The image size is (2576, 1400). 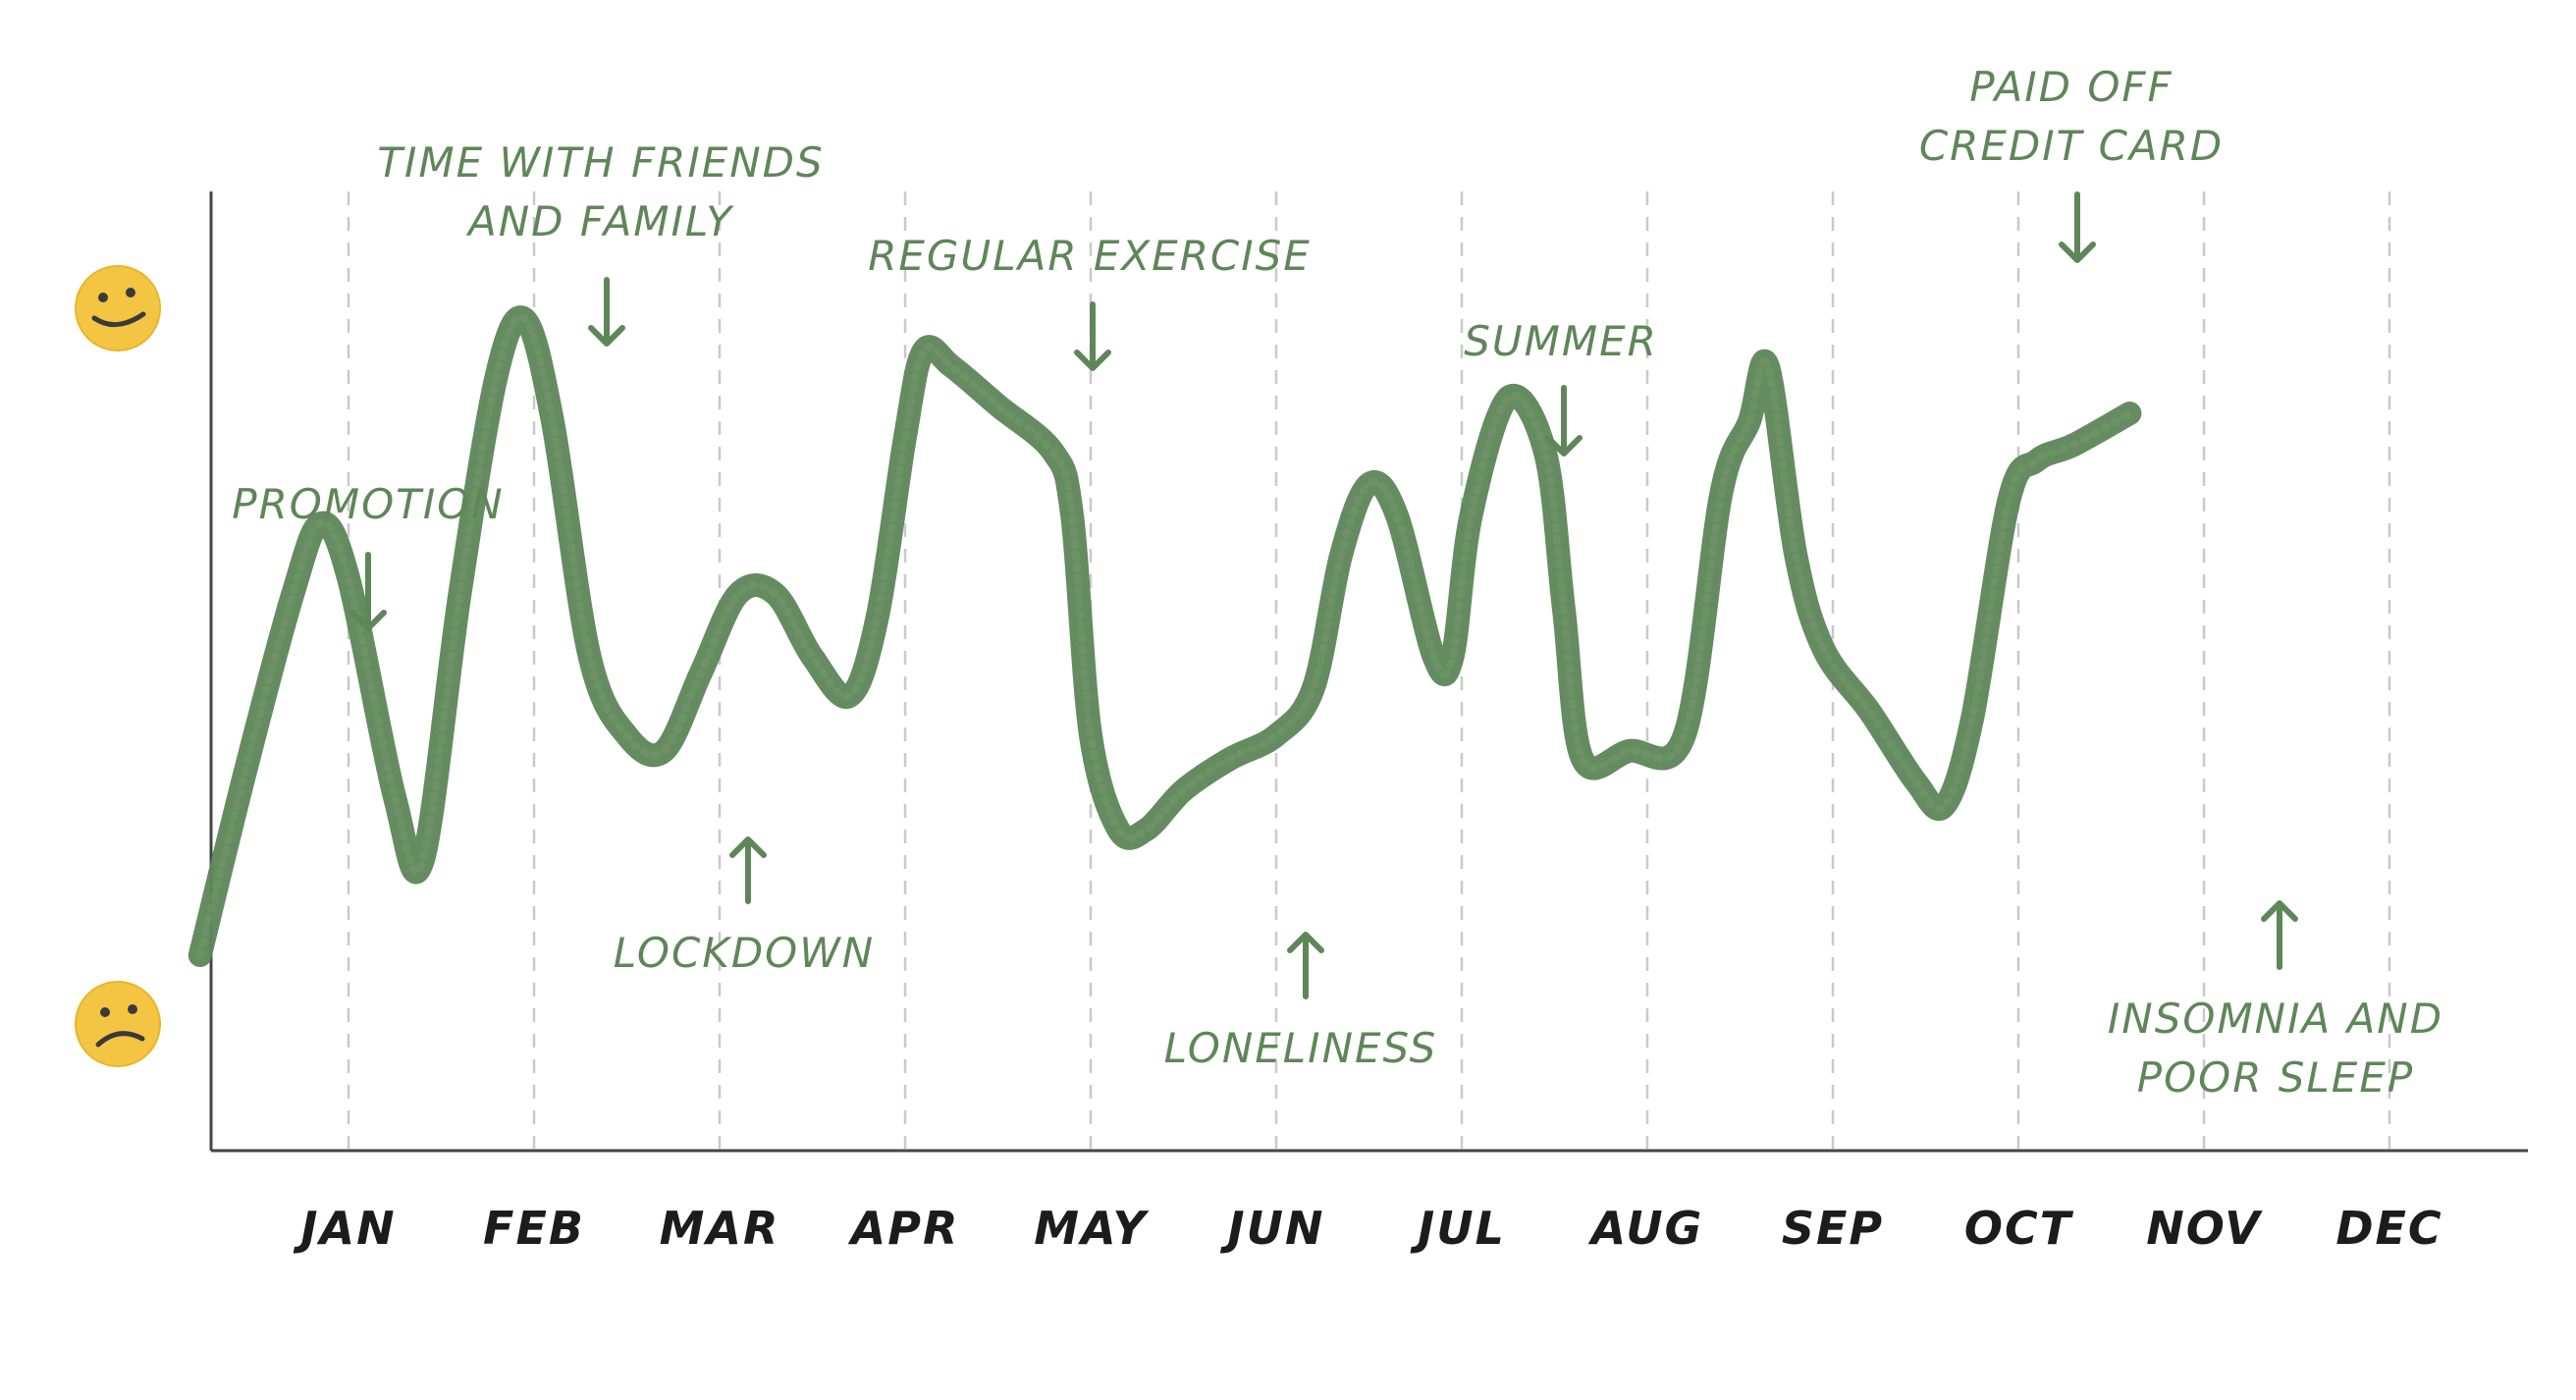 I want to click on annotation-5: SUMMER, so click(x=1561, y=387).